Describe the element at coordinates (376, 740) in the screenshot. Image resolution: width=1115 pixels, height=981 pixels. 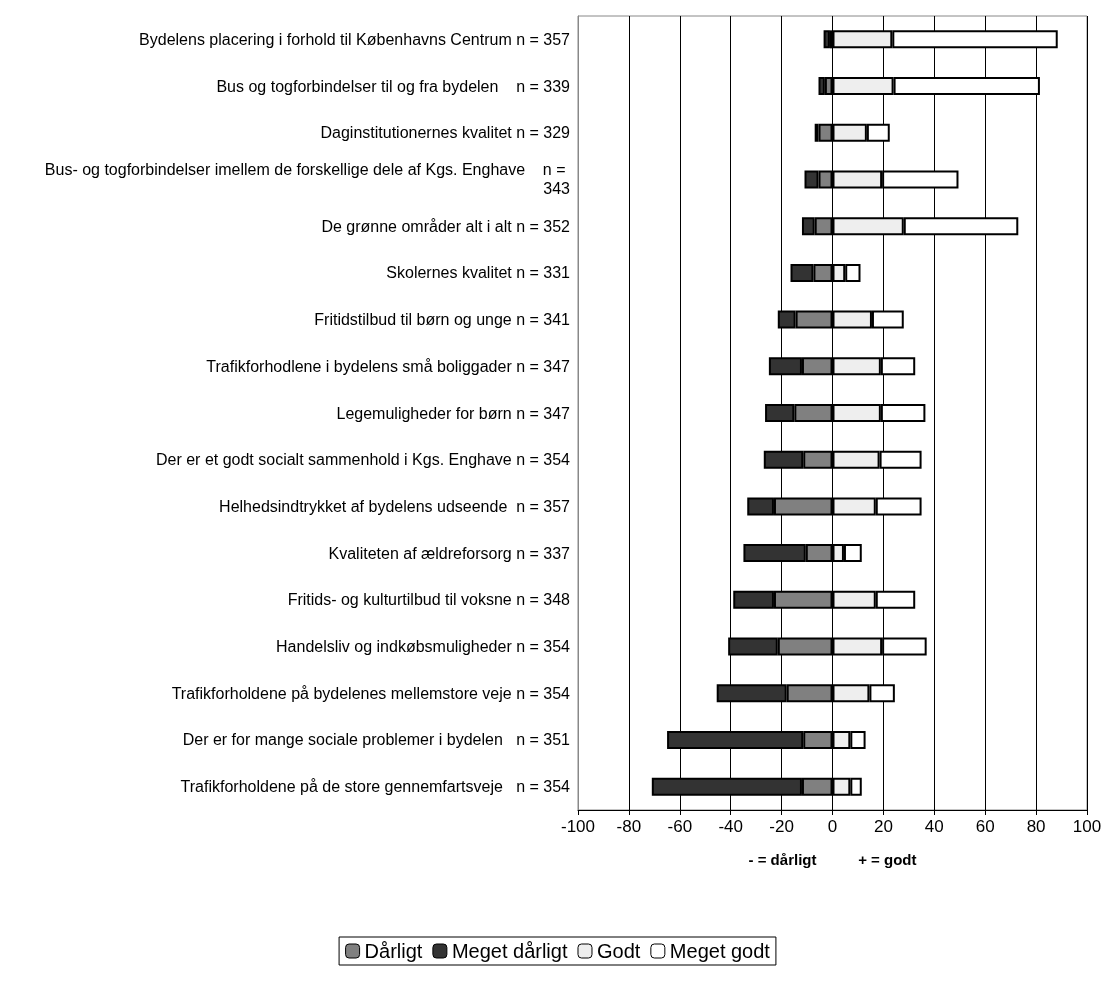
I see `y-tick-label: Der er for mange sociale problemer i bydelen n = 351` at that location.